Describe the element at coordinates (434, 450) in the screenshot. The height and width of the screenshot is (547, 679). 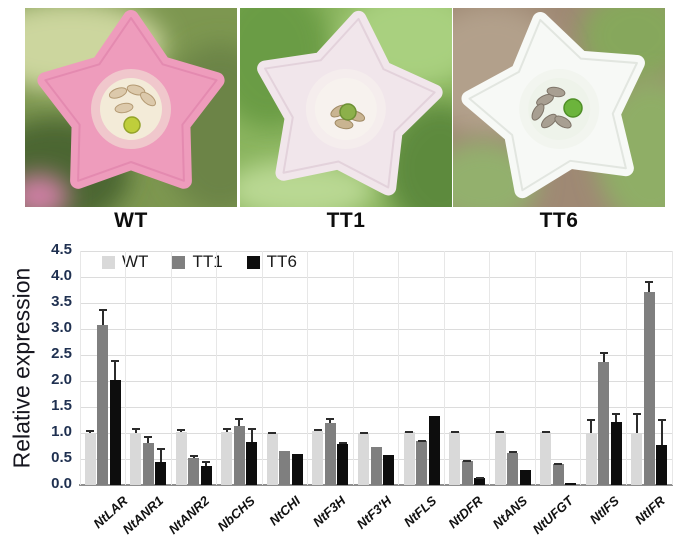
I see `bar-TT6-NtFLS` at that location.